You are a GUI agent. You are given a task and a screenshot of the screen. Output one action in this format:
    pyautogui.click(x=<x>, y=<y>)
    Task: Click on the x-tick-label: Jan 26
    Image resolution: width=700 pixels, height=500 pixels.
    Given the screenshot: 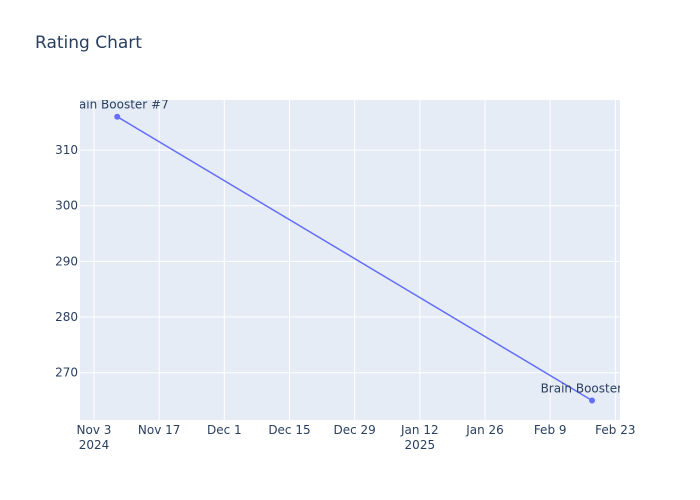 What is the action you would take?
    pyautogui.click(x=484, y=430)
    